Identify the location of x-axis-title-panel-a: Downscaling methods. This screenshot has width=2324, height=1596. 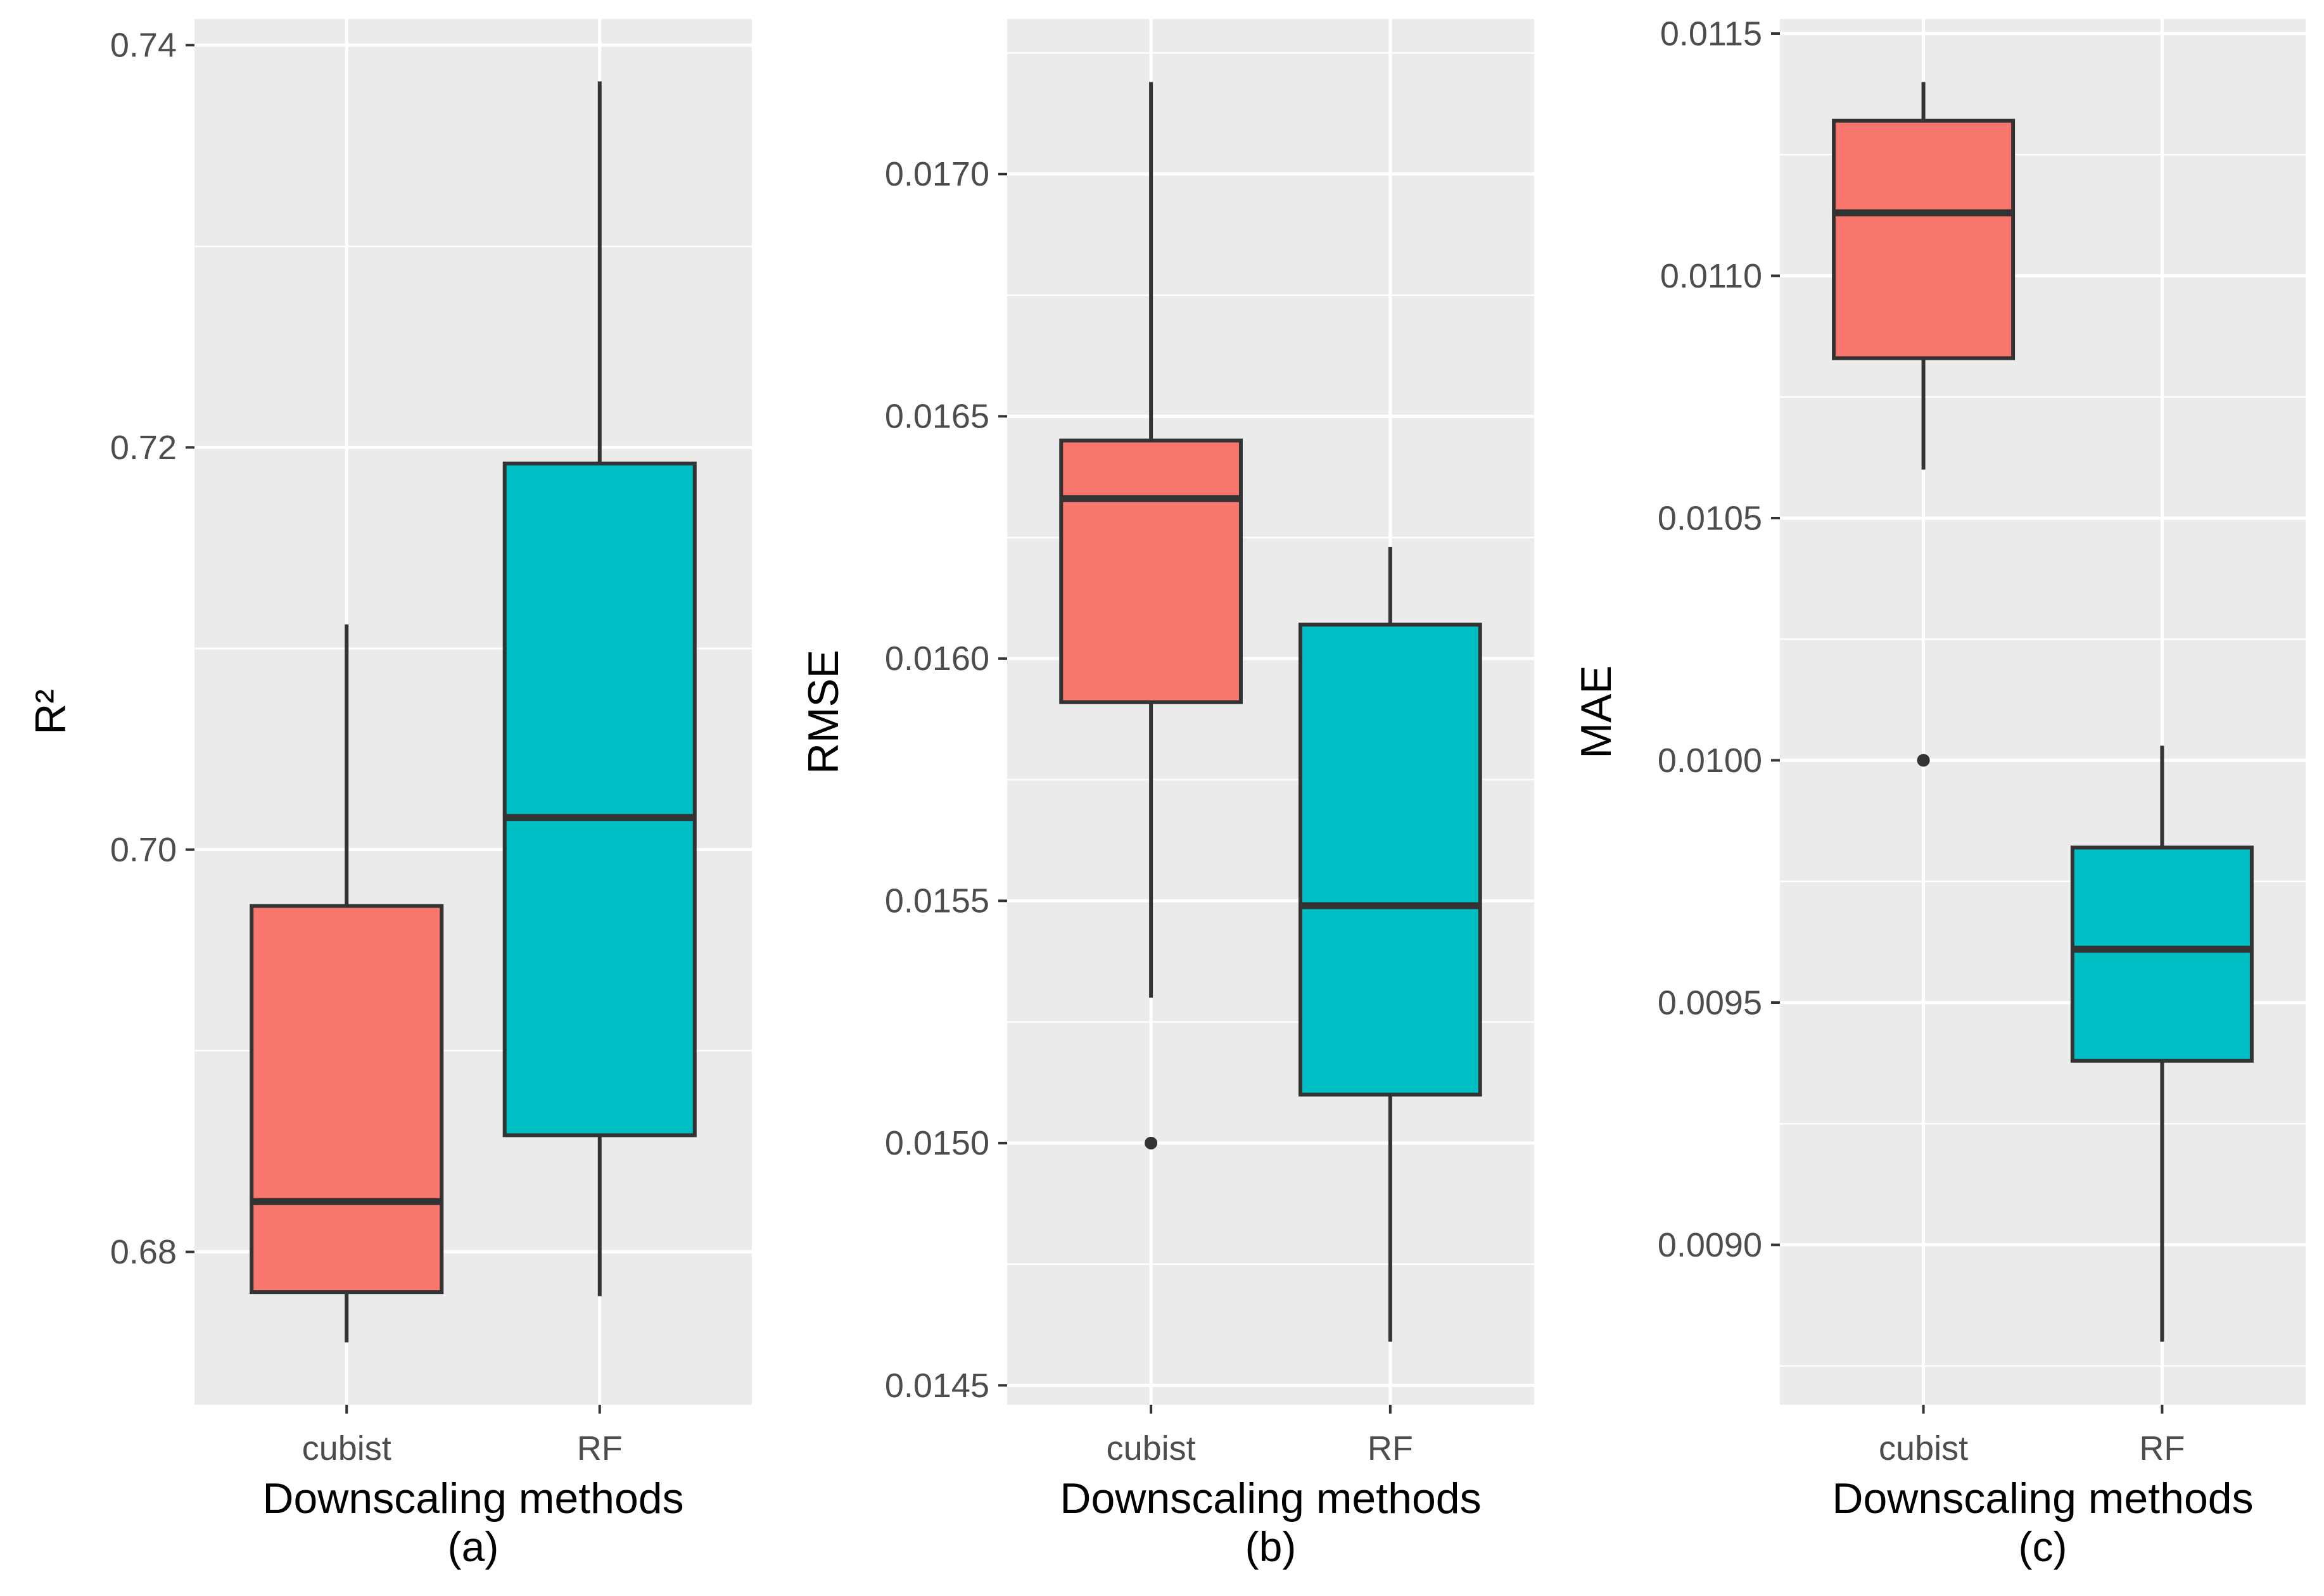
(473, 1498).